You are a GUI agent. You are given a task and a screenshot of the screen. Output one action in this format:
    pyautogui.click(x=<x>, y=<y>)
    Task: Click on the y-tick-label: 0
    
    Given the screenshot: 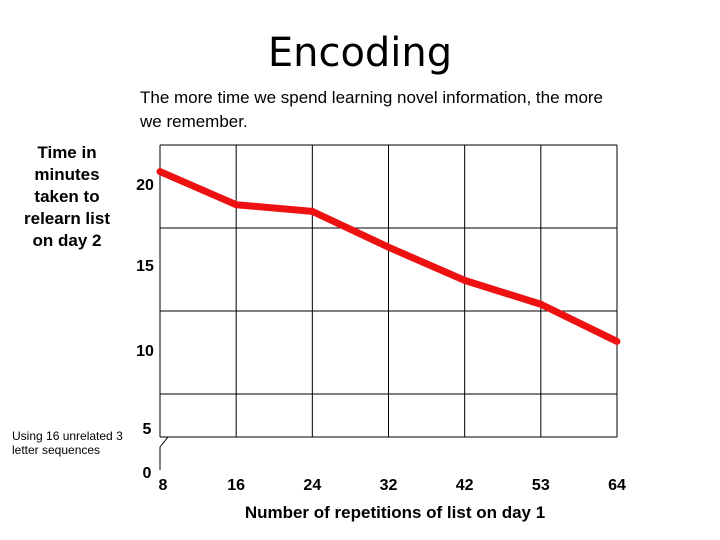 What is the action you would take?
    pyautogui.click(x=147, y=473)
    